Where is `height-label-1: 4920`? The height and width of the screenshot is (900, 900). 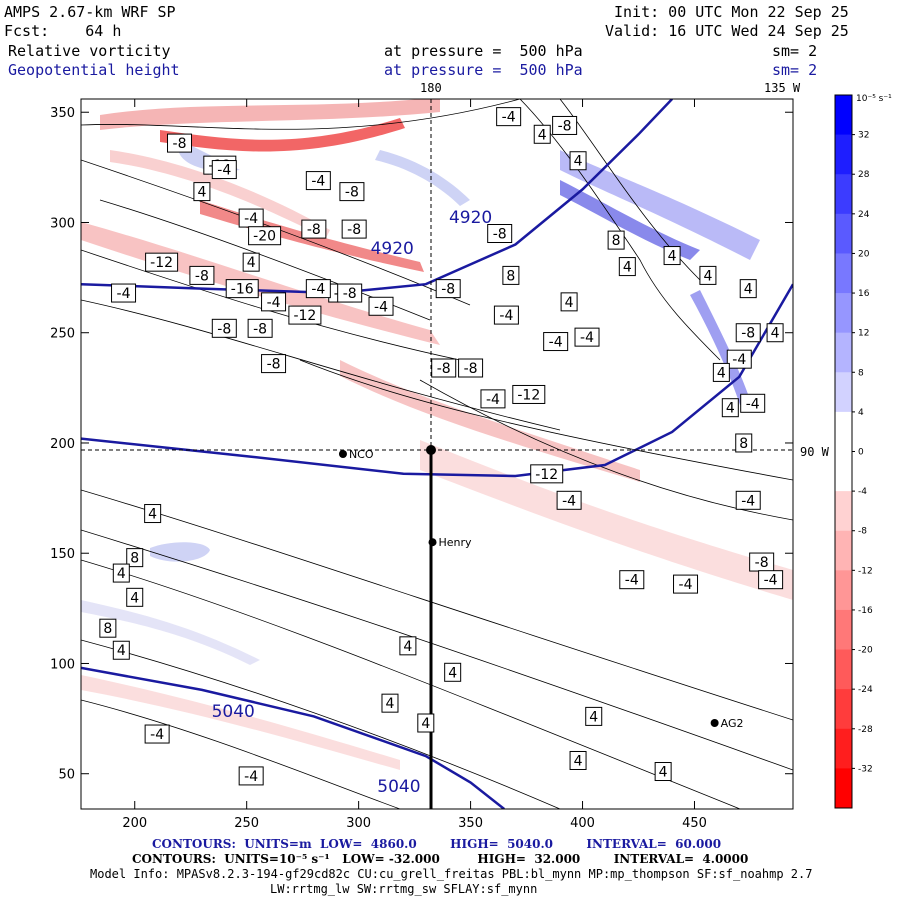 height-label-1: 4920 is located at coordinates (392, 249).